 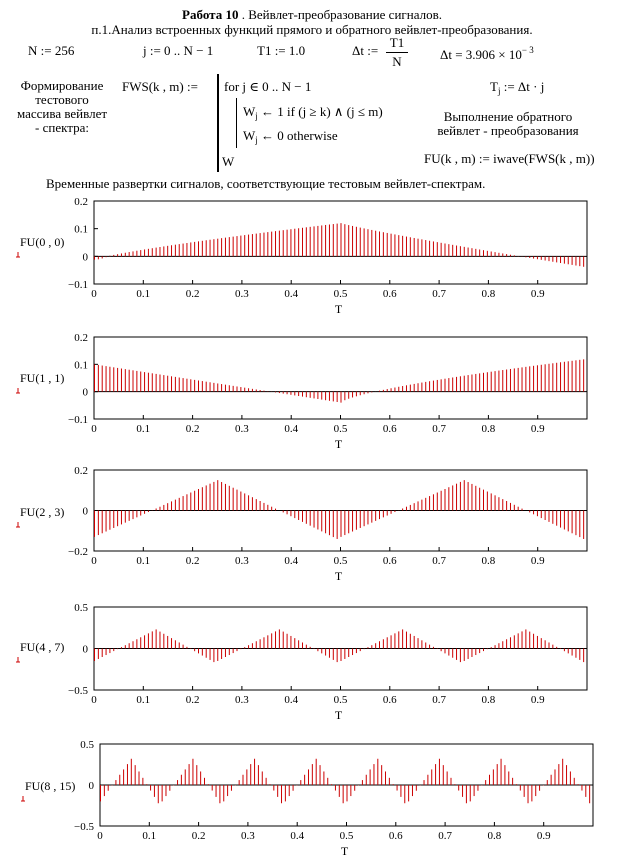 I want to click on t1-definition: T1 := 1.0, so click(x=281, y=50).